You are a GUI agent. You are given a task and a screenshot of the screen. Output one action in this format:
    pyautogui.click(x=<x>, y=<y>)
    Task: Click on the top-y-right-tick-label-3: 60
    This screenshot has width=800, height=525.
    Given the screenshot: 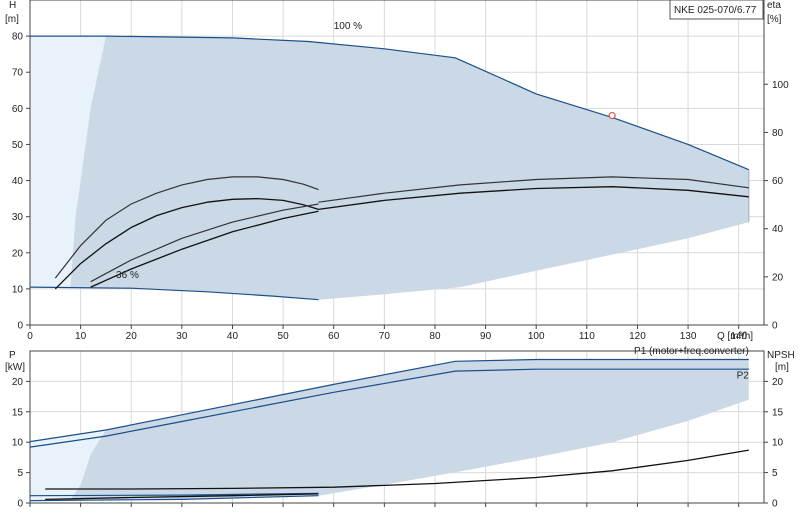 What is the action you would take?
    pyautogui.click(x=778, y=181)
    